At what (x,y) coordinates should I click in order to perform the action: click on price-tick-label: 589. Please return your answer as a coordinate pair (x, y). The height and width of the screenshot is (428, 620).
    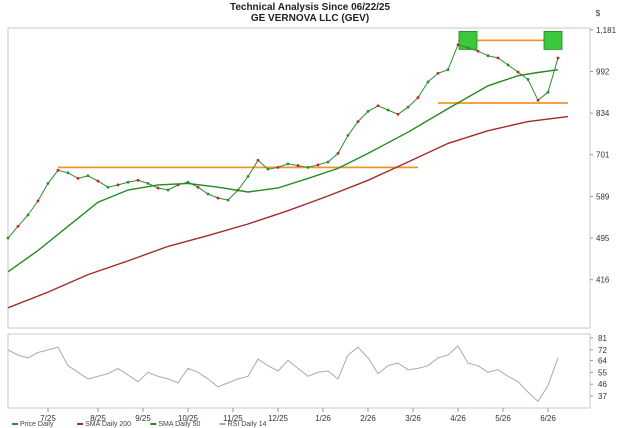
    Looking at the image, I should click on (603, 196).